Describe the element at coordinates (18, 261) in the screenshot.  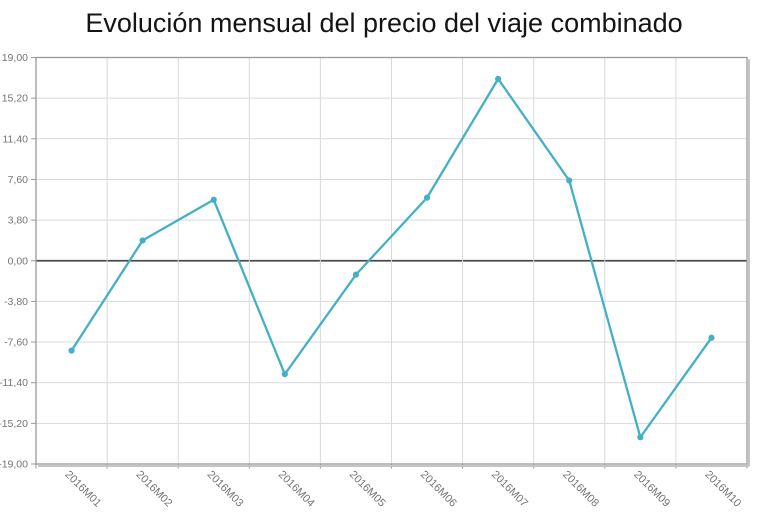
I see `y-tick-label: 0,00` at that location.